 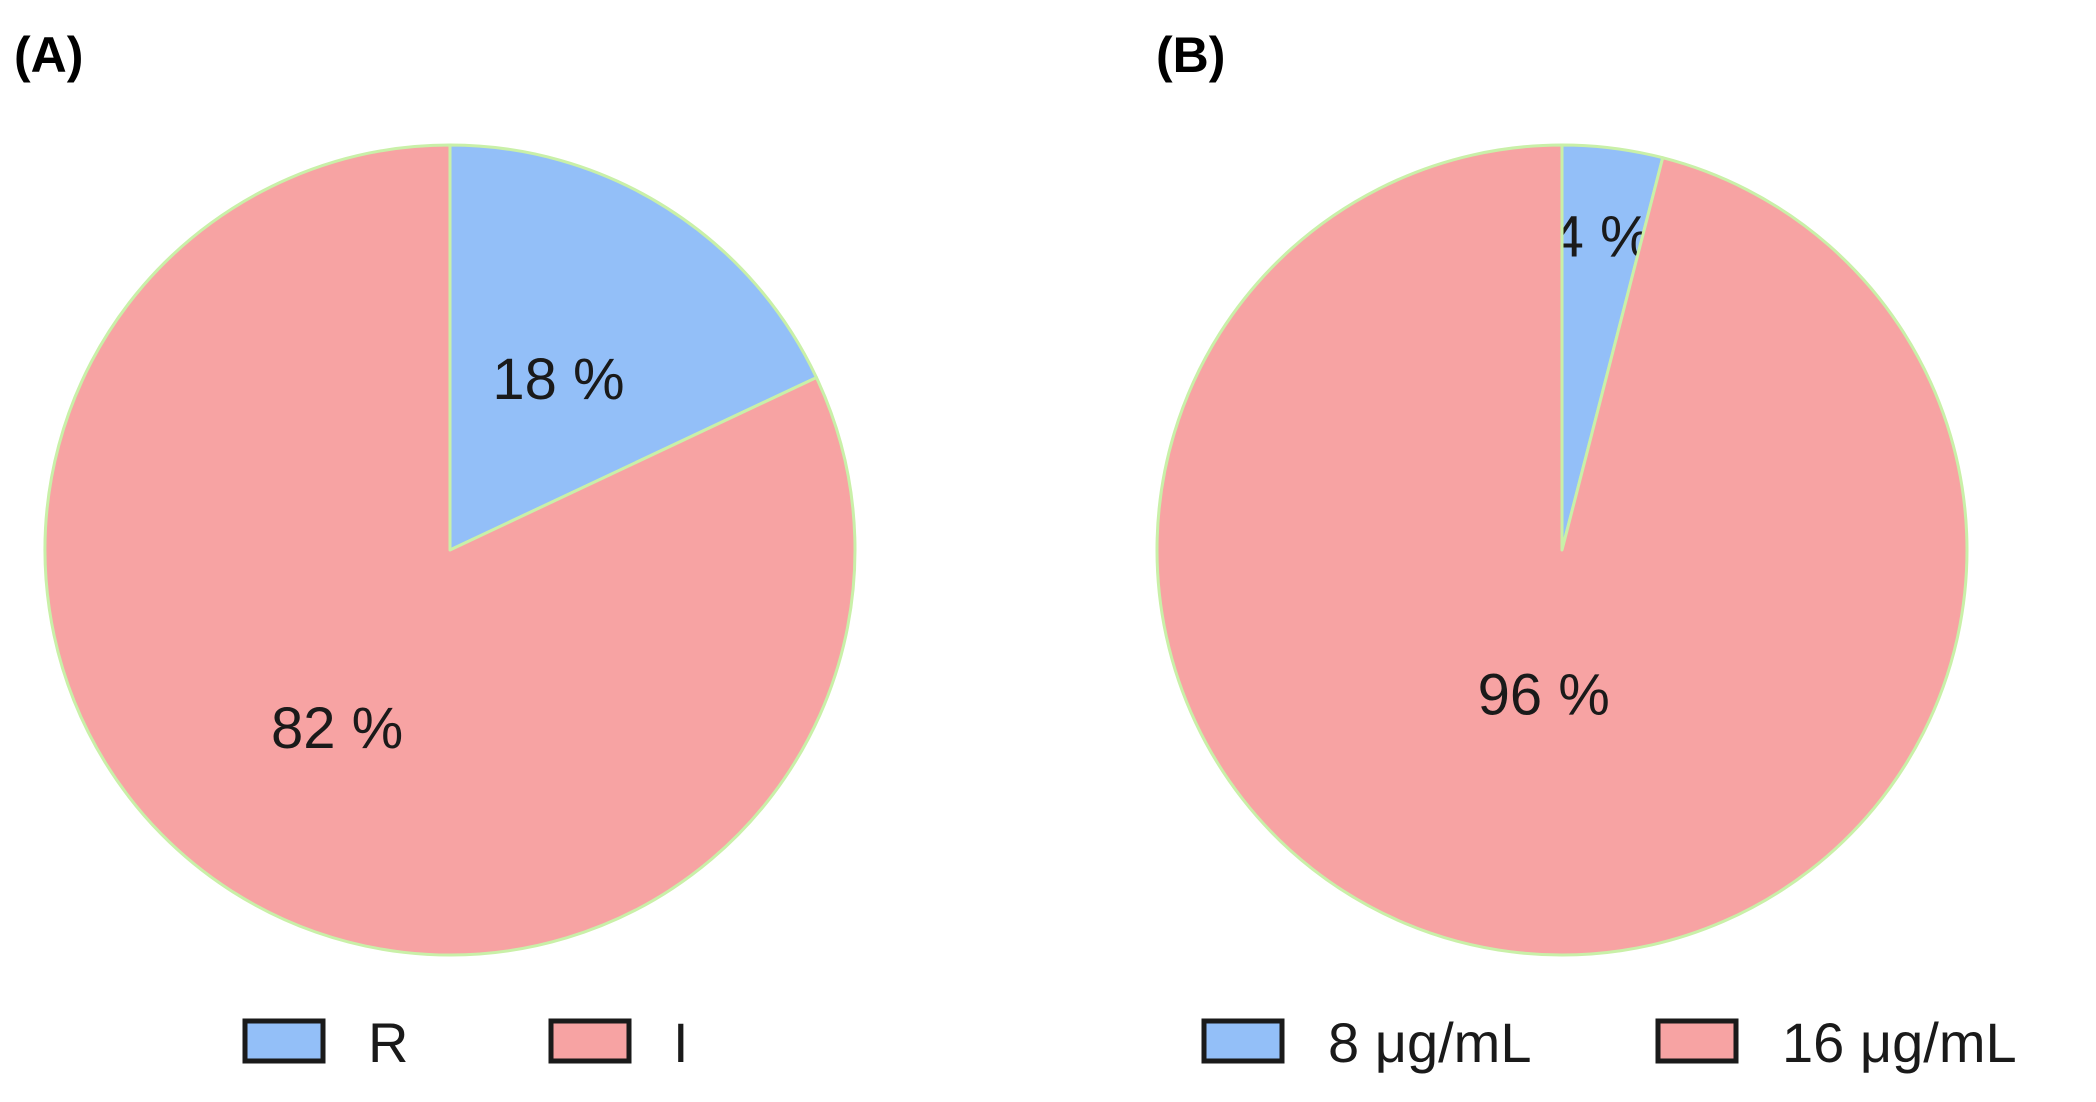 I want to click on legend-a-label-1: I, so click(x=681, y=1042).